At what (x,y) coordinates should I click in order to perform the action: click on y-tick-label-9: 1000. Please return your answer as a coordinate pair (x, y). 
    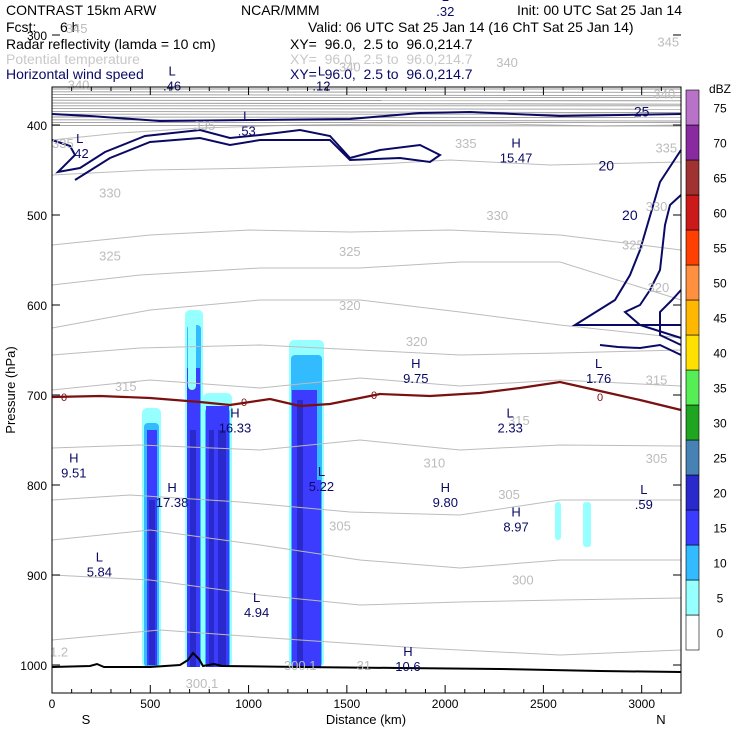
    Looking at the image, I should click on (33, 666).